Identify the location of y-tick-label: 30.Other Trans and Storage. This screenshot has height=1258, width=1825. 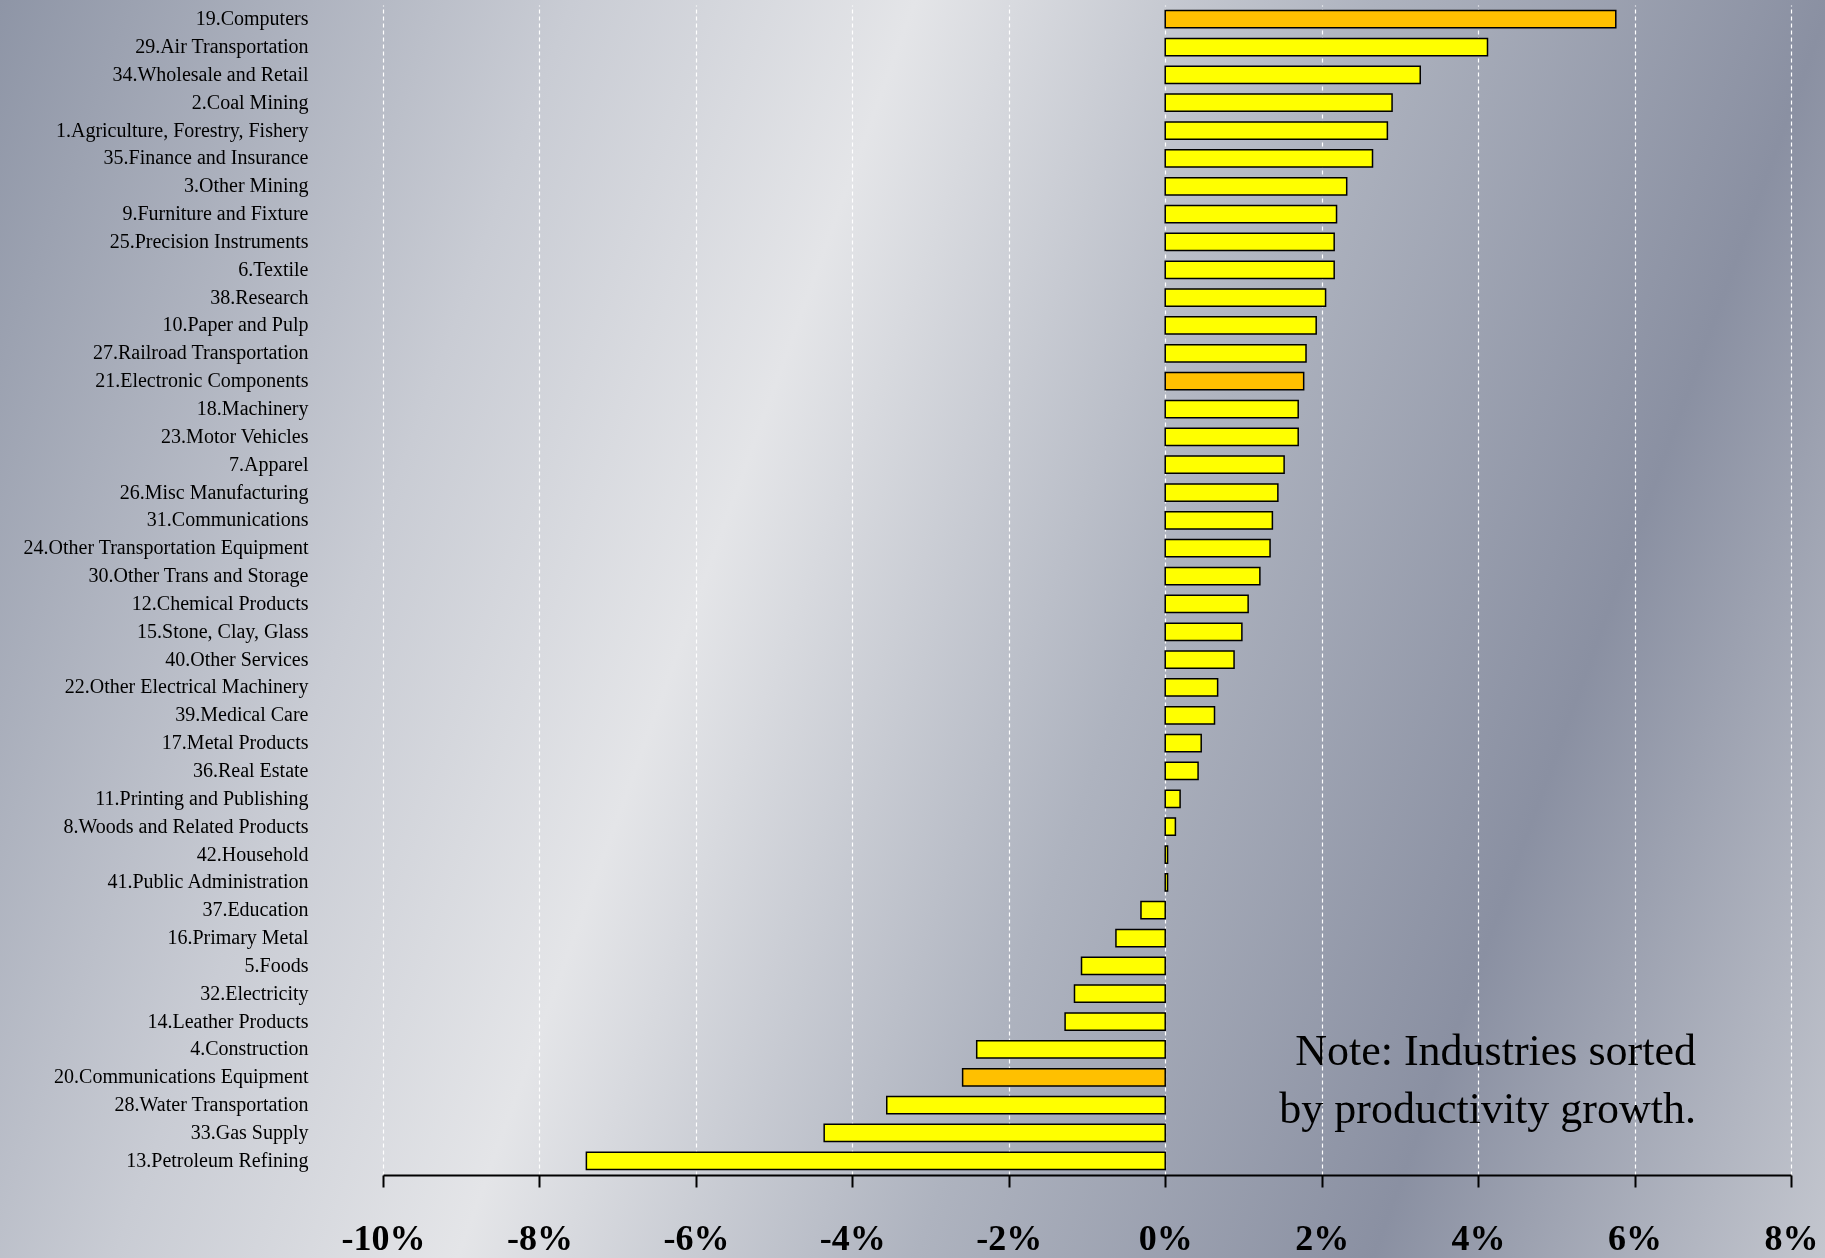
(198, 576).